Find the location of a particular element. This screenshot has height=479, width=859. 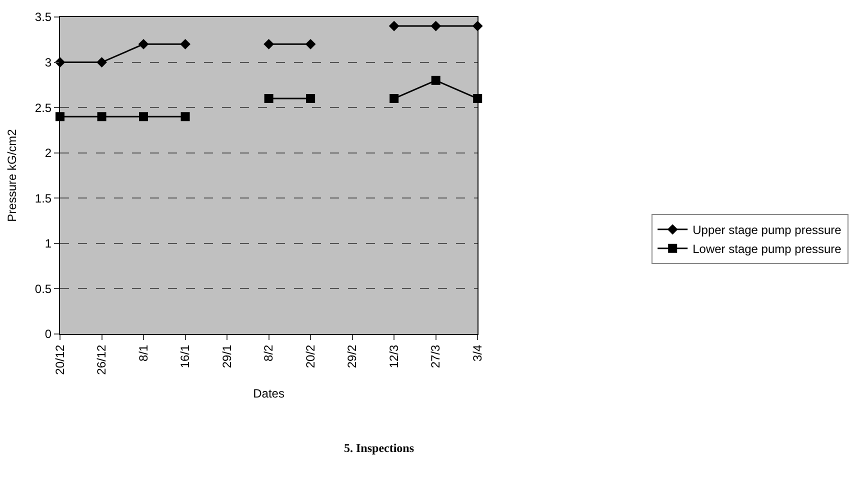

x-tick-label: 26/12 is located at coordinates (101, 359).